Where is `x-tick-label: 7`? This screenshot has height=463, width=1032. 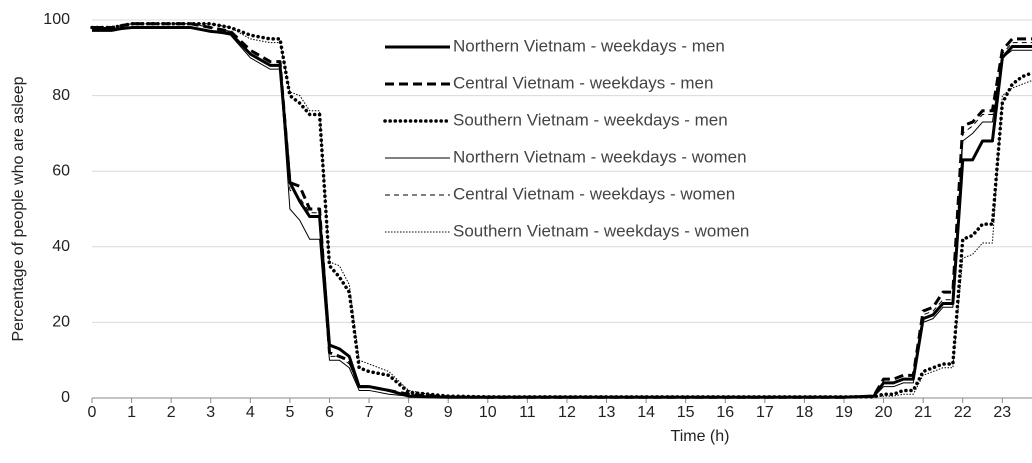 x-tick-label: 7 is located at coordinates (369, 412).